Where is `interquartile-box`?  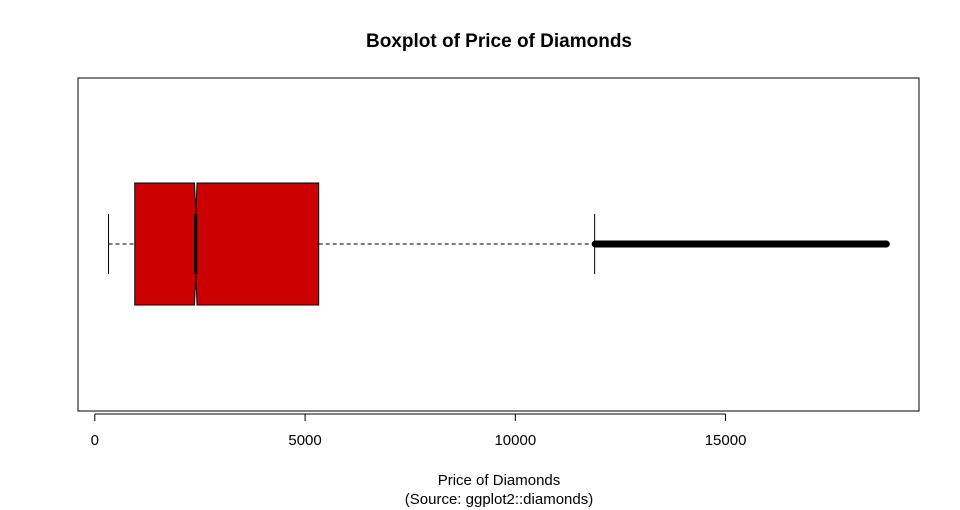 interquartile-box is located at coordinates (227, 244).